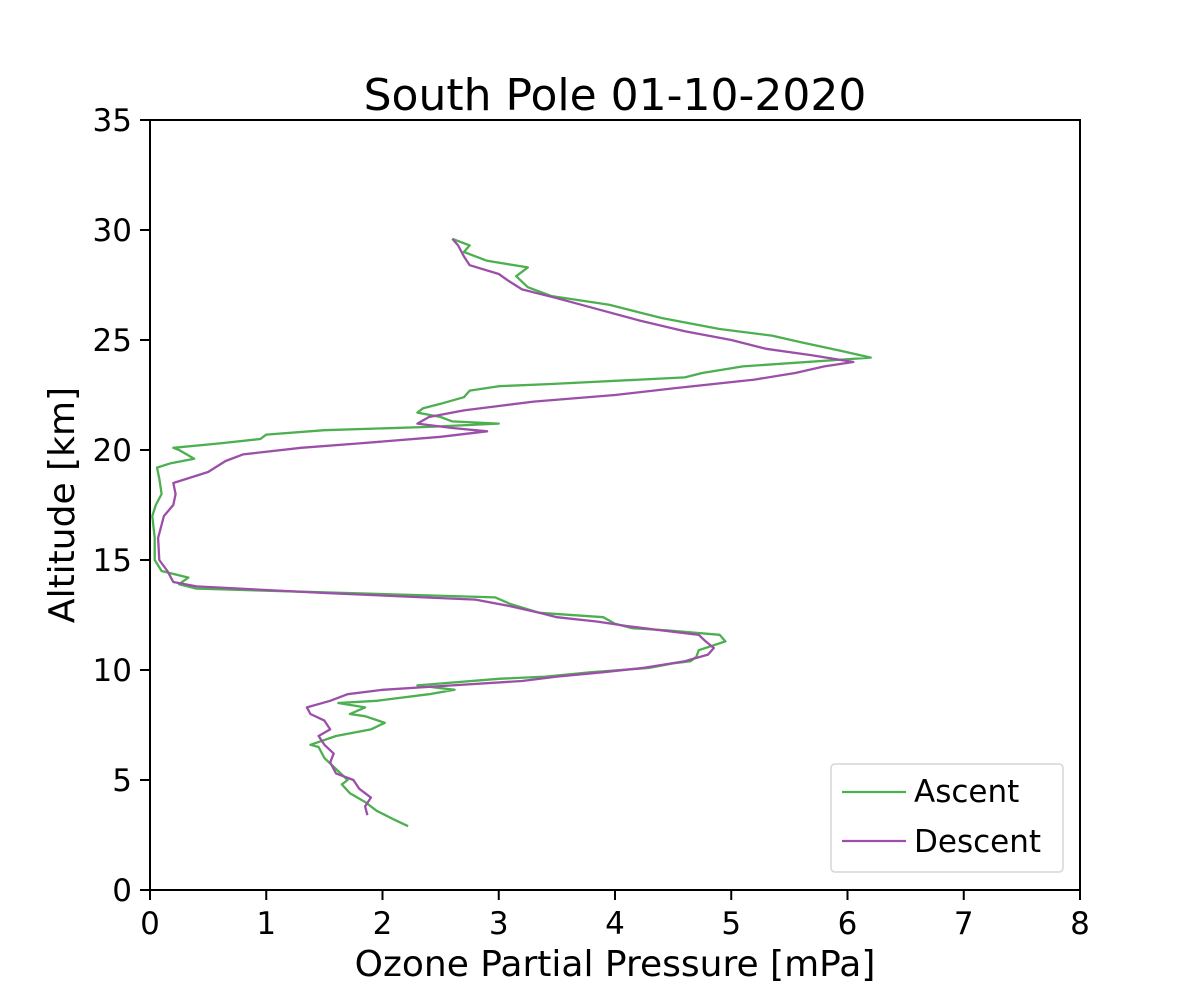  Describe the element at coordinates (121, 506) in the screenshot. I see `y-axis-ticks: 0 5 10 15 20 25 30 35` at that location.